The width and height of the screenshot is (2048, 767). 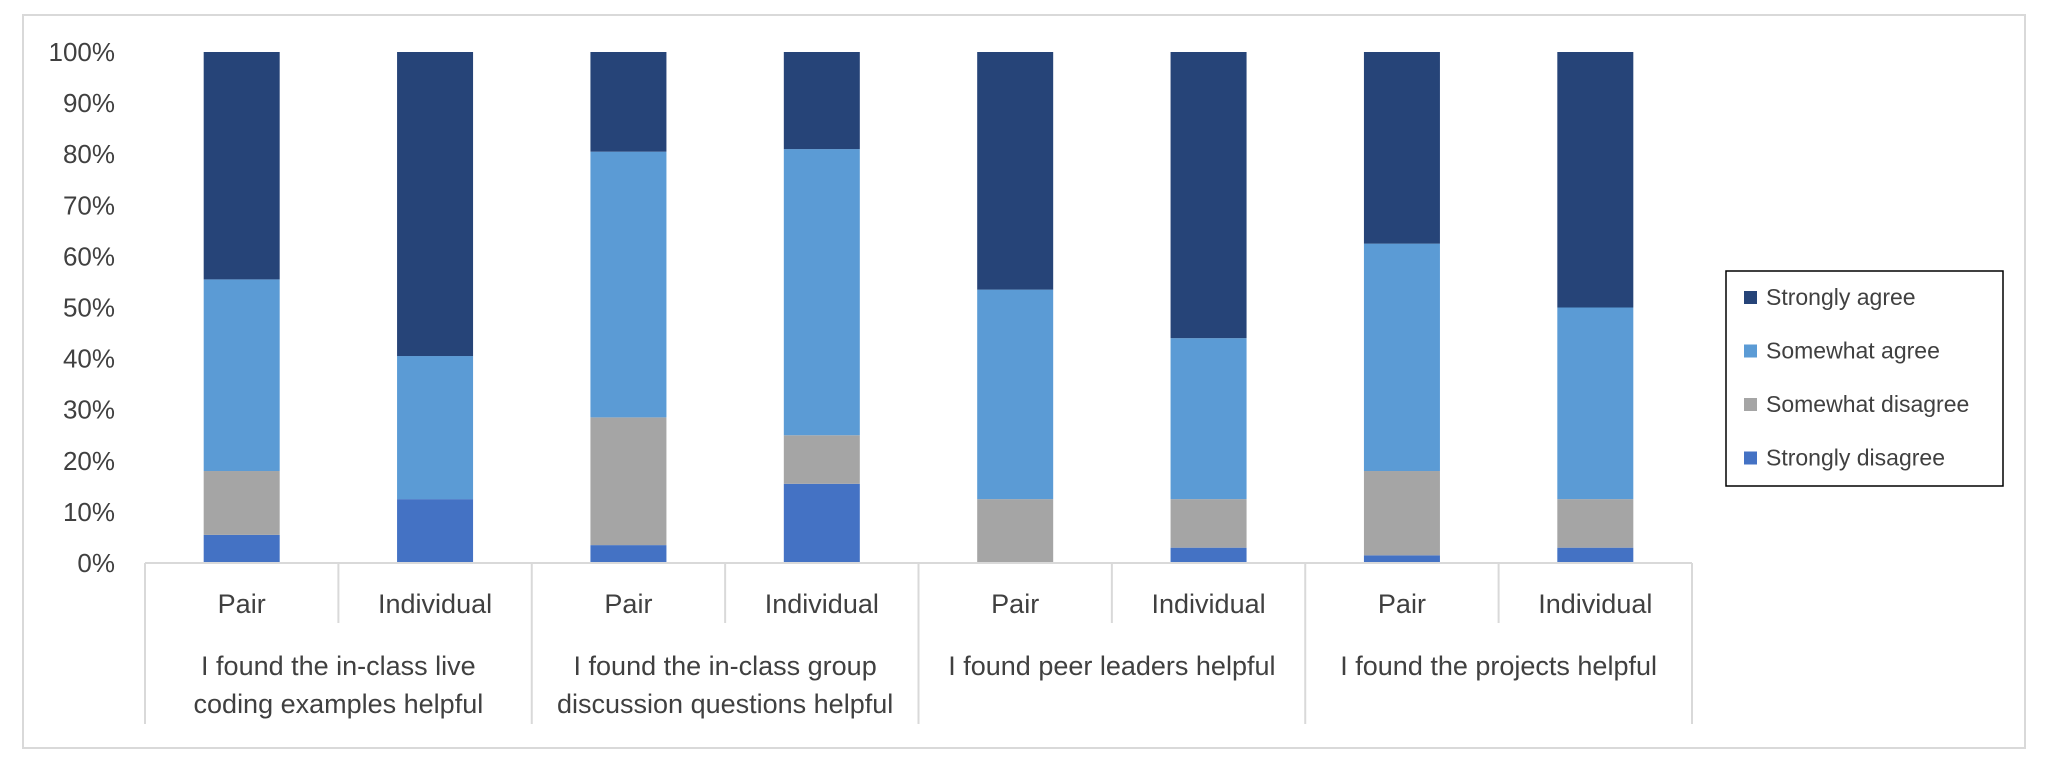 What do you see at coordinates (1867, 404) in the screenshot?
I see `legend-label: Somewhat disagree` at bounding box center [1867, 404].